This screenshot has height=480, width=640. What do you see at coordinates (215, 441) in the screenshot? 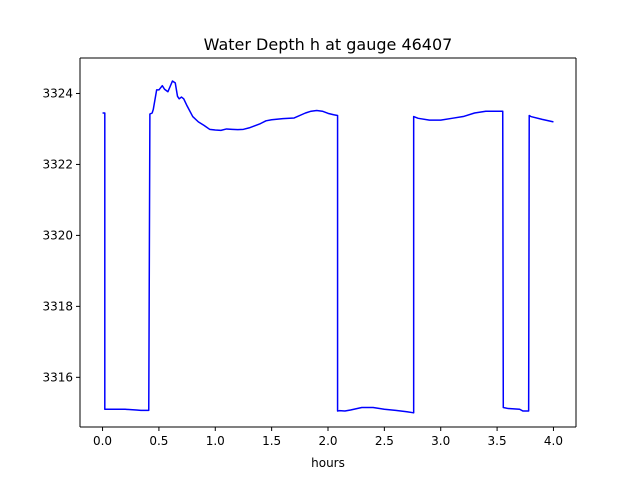
I see `x-tick-label: 1.0` at bounding box center [215, 441].